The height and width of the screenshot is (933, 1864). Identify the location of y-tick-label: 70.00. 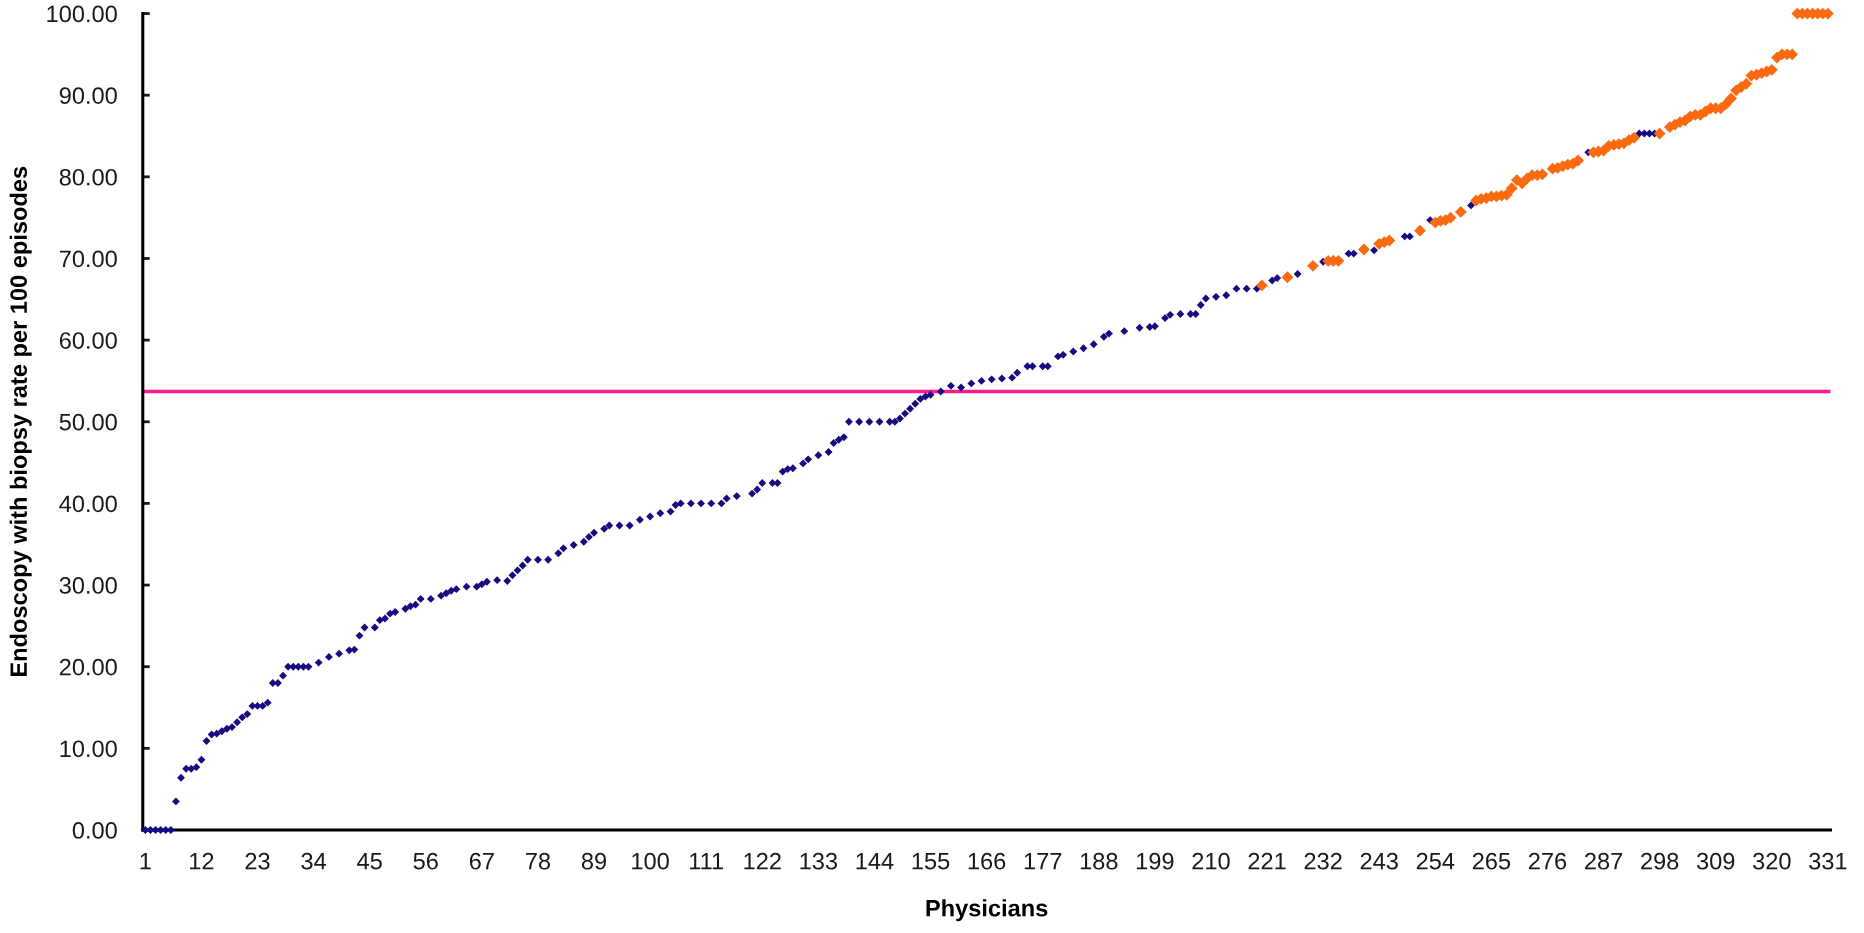
(88, 259).